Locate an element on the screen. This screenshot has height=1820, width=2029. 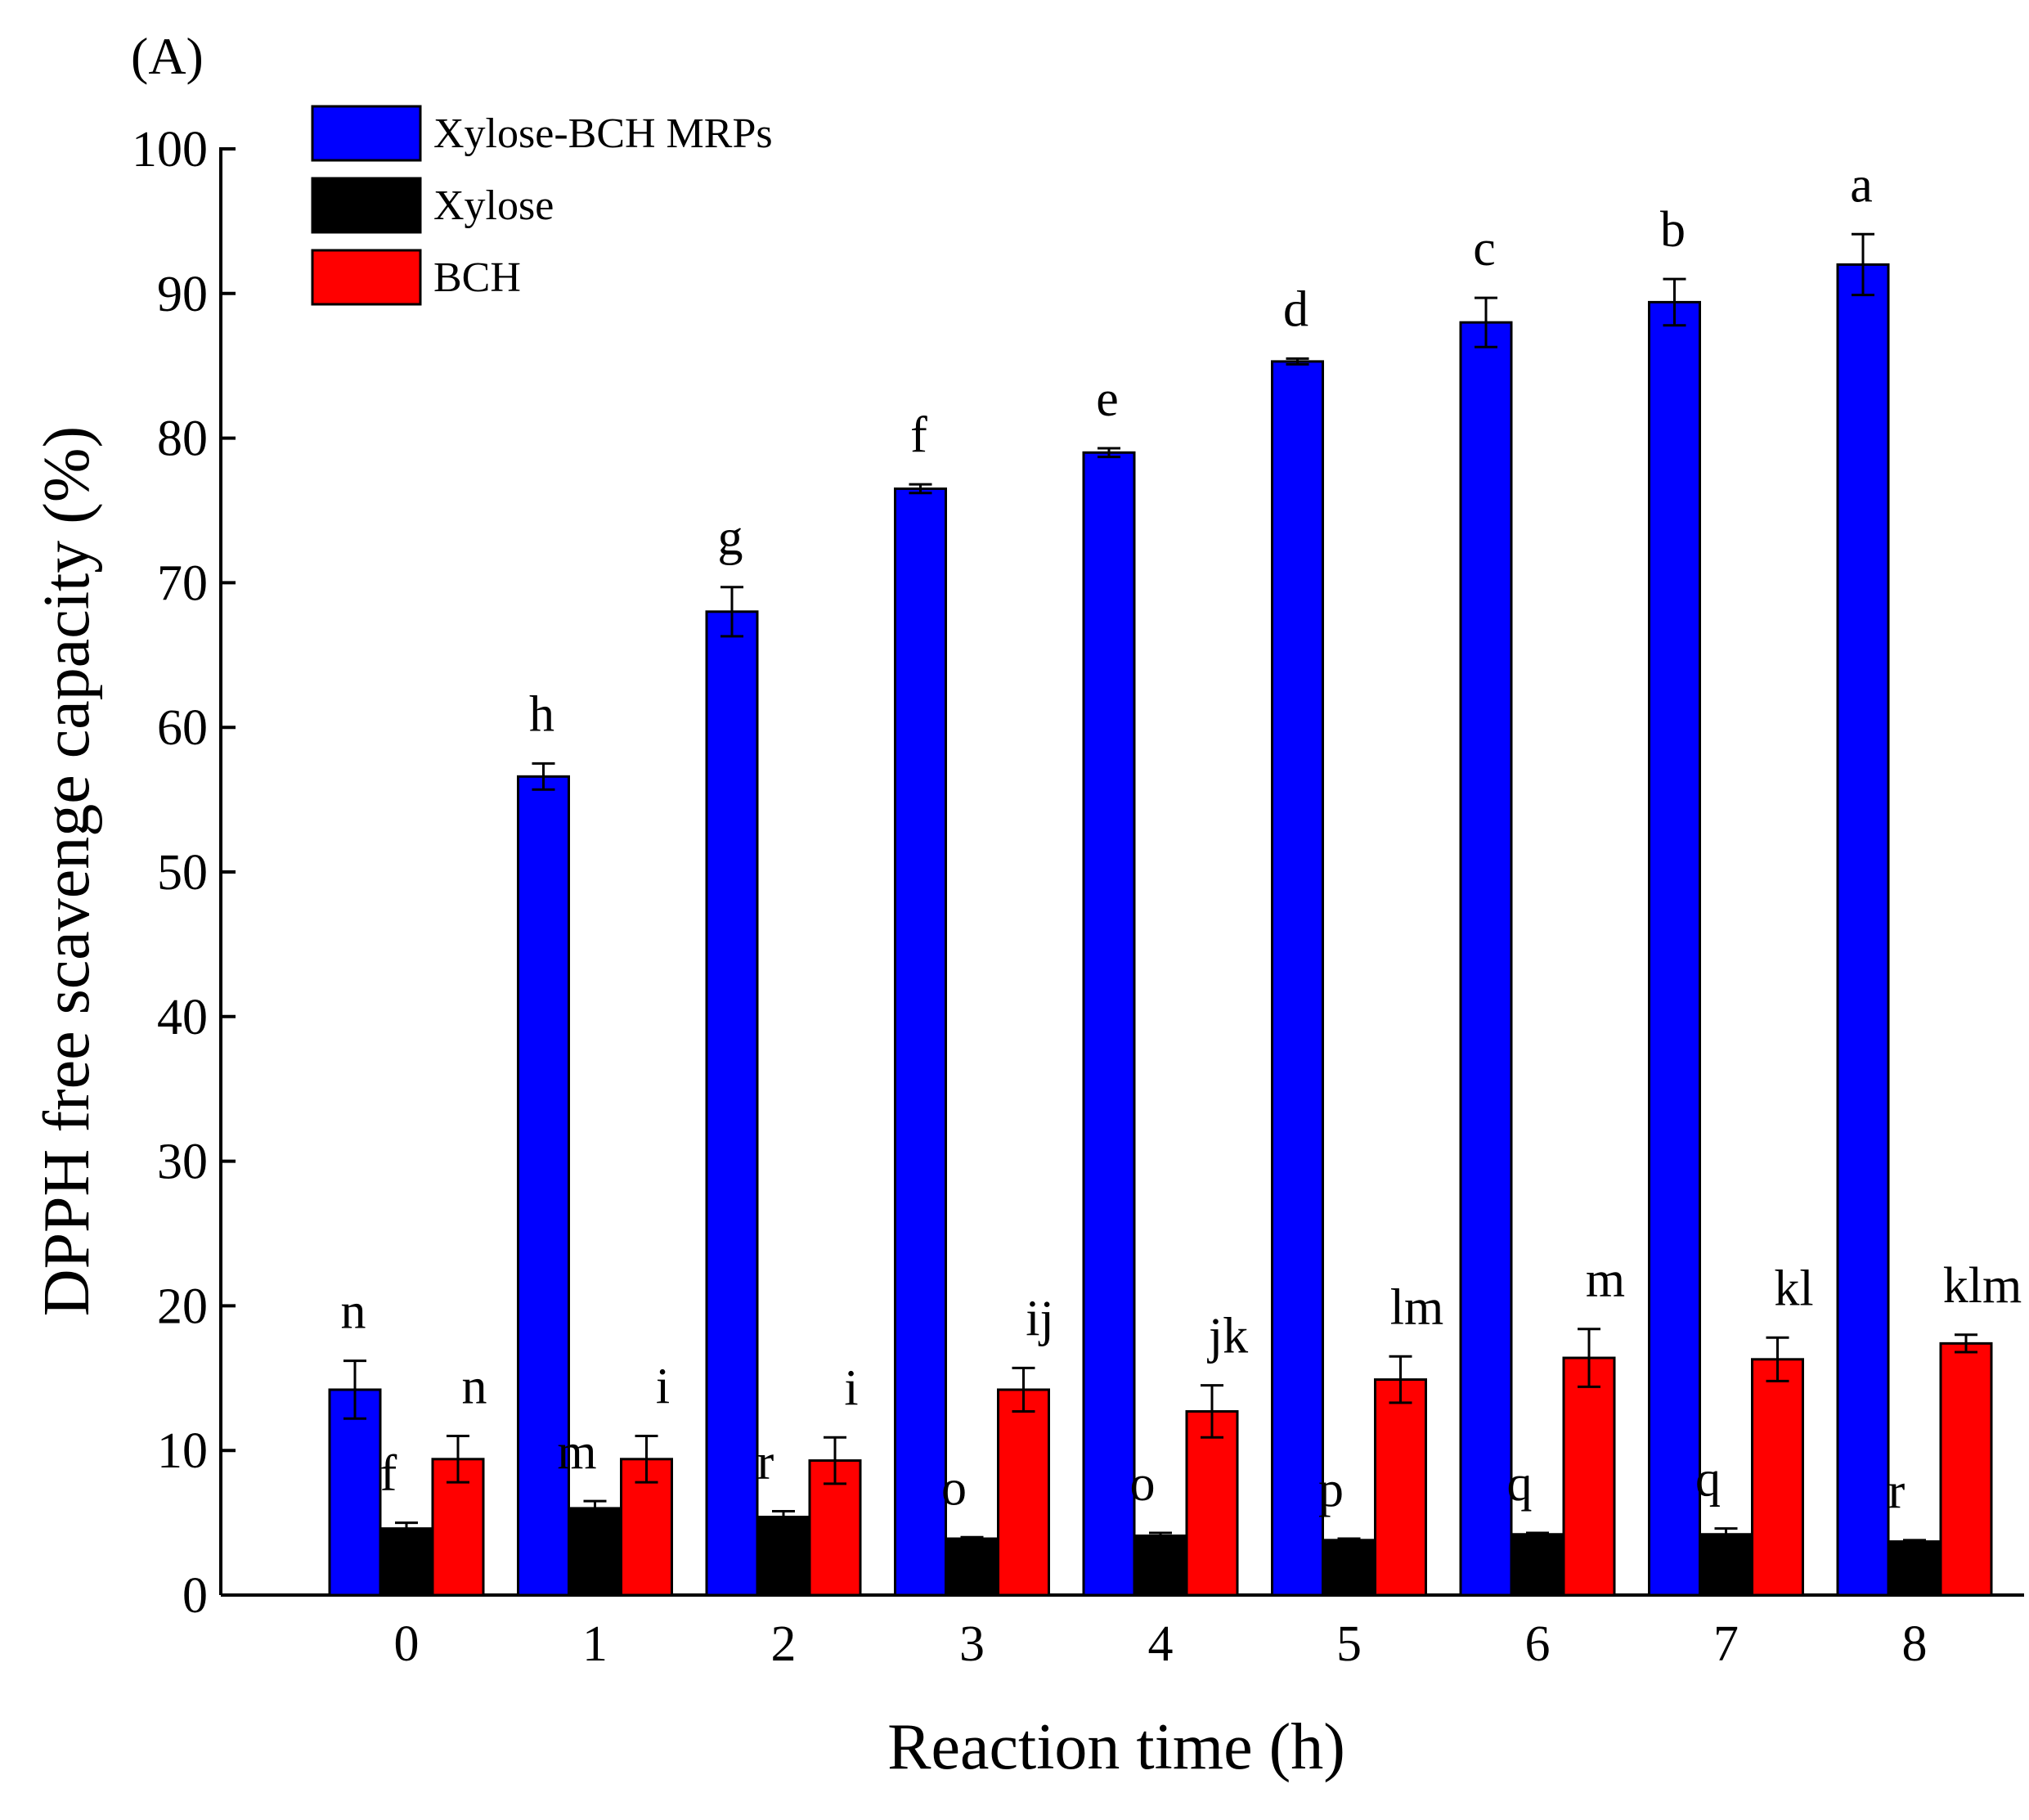
x-tick-label: 5 is located at coordinates (1349, 1644).